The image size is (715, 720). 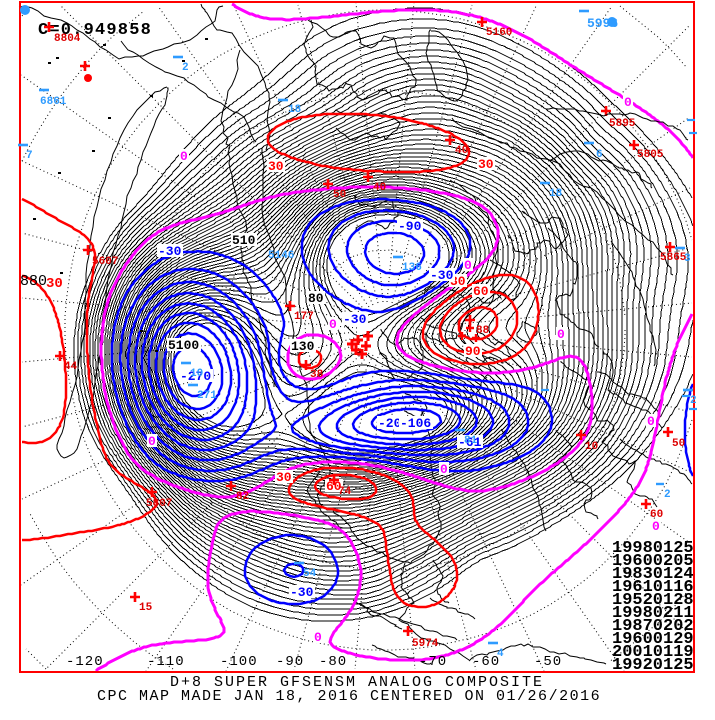 What do you see at coordinates (483, 331) in the screenshot?
I see `svg-text: 88` at bounding box center [483, 331].